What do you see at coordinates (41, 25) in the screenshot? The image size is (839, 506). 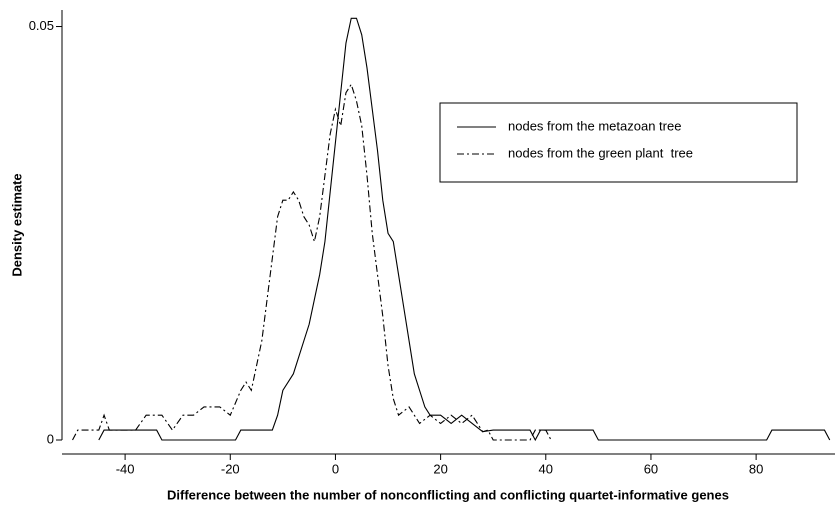 I see `y-tick-label: 0.05` at bounding box center [41, 25].